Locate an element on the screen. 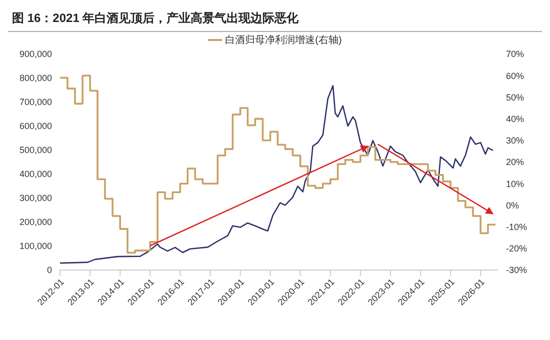 Image resolution: width=550 pixels, height=340 pixels. chart-title: 图 16：2021 年白酒见顶后，产业高景气出现边际恶化 is located at coordinates (275, 20).